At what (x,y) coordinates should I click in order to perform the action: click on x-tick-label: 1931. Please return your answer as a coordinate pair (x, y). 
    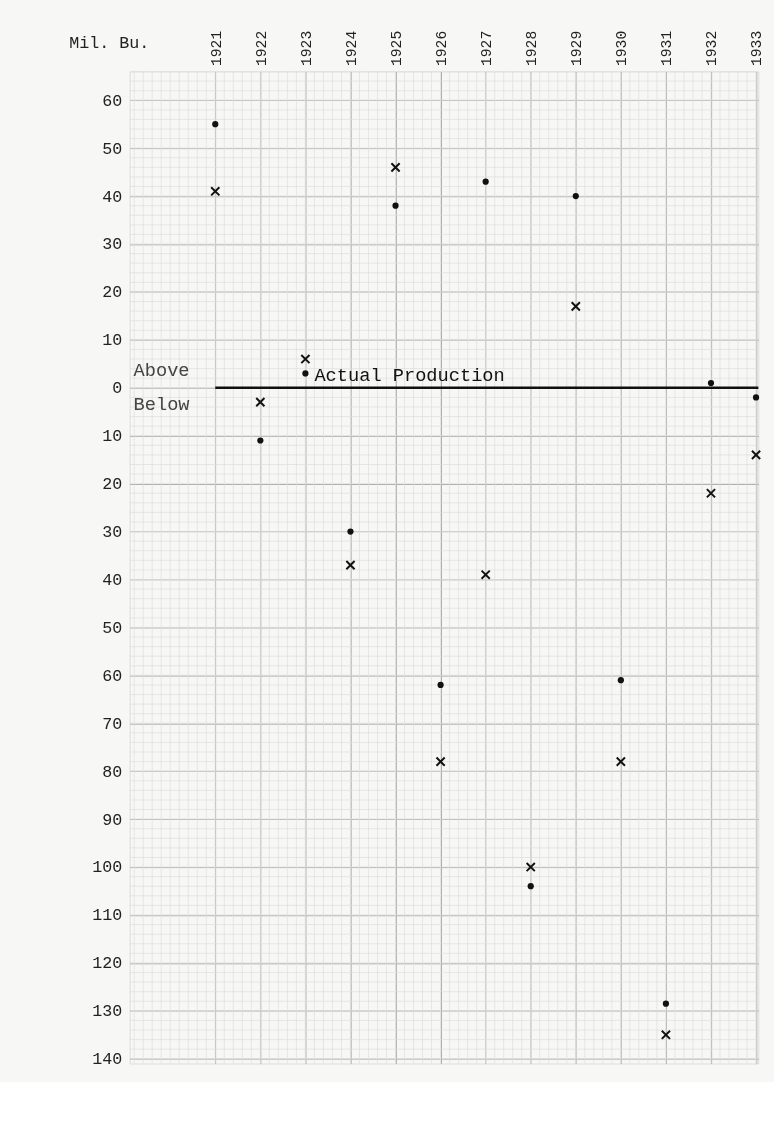
    Looking at the image, I should click on (667, 48).